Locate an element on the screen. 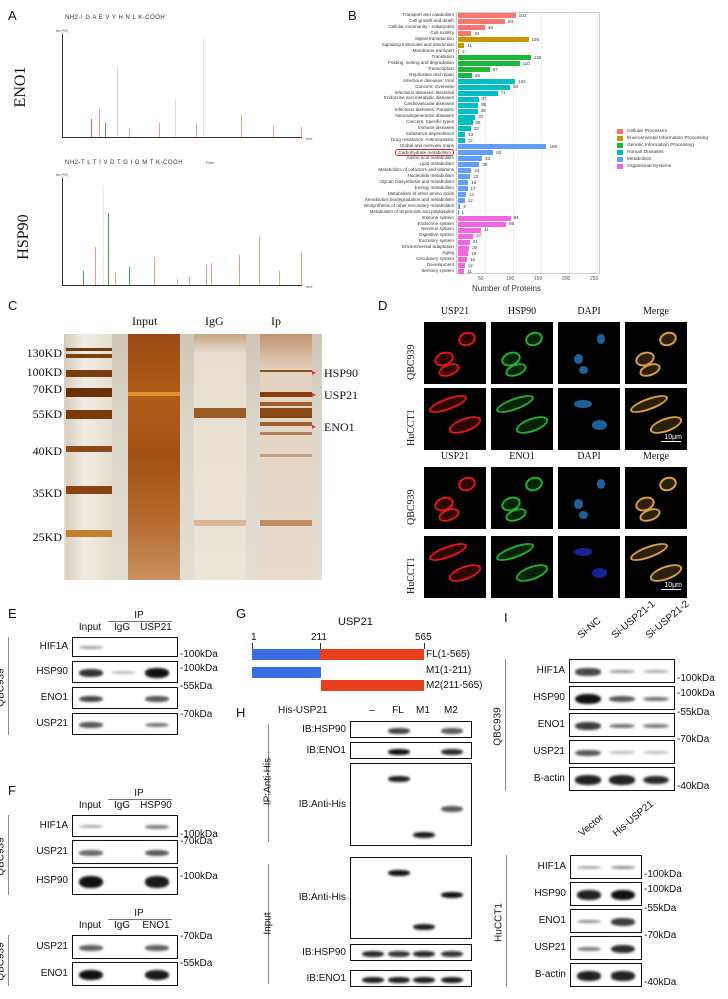 This screenshot has height=999, width=728. bar-value: 12 is located at coordinates (470, 141).